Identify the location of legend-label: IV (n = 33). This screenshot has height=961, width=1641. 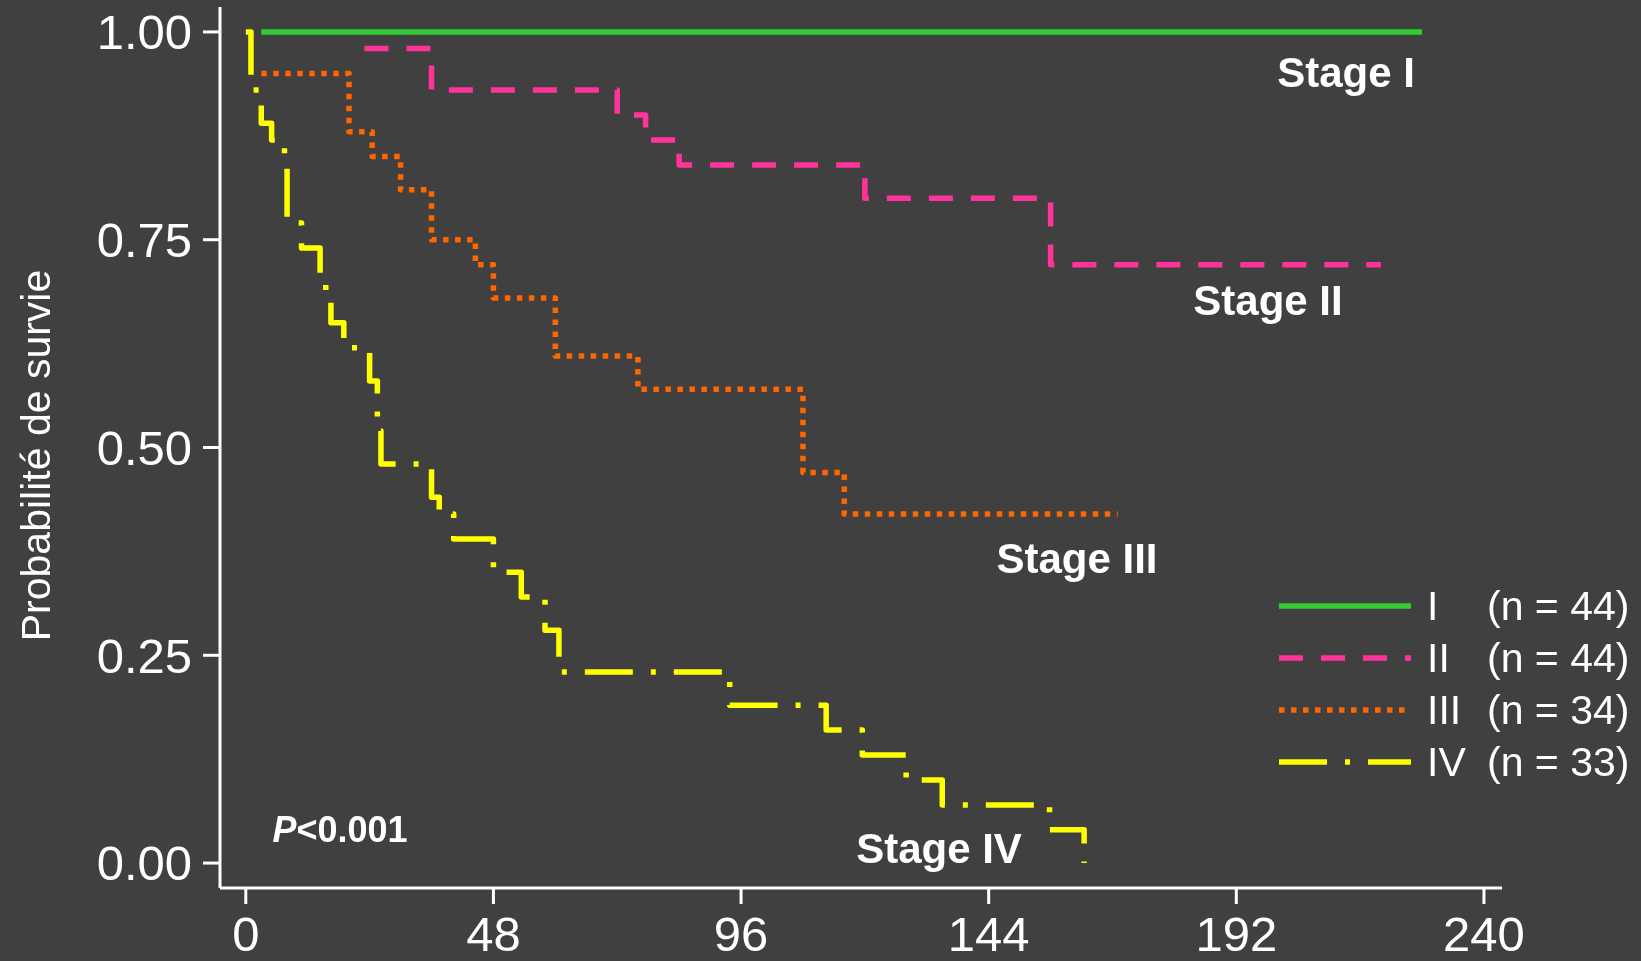
(1528, 762).